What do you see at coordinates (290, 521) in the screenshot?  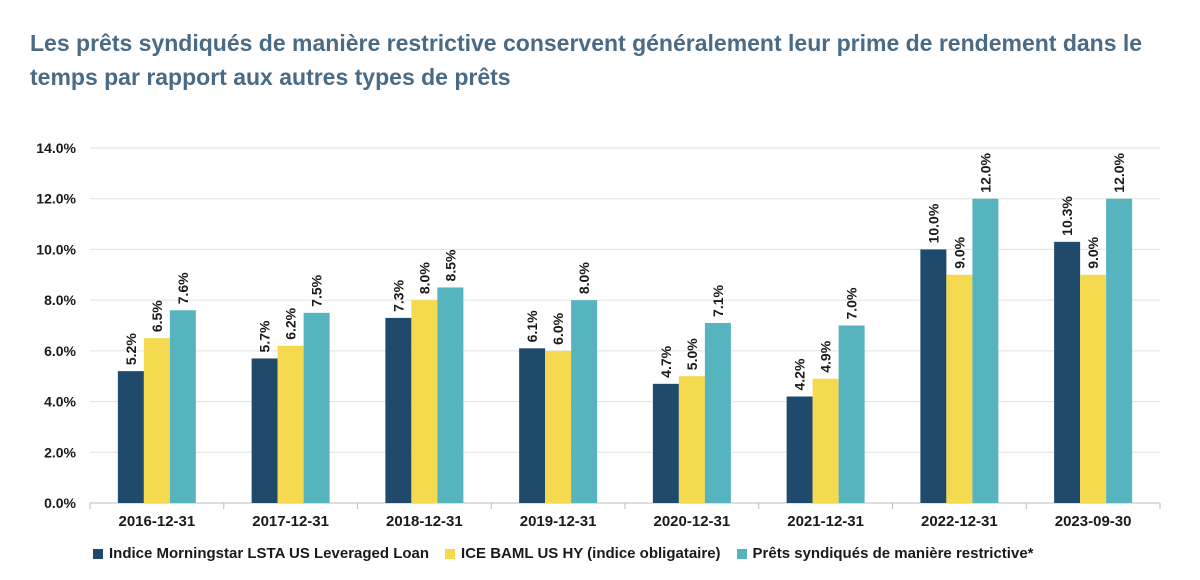 I see `x-category-label: 2017-12-31` at bounding box center [290, 521].